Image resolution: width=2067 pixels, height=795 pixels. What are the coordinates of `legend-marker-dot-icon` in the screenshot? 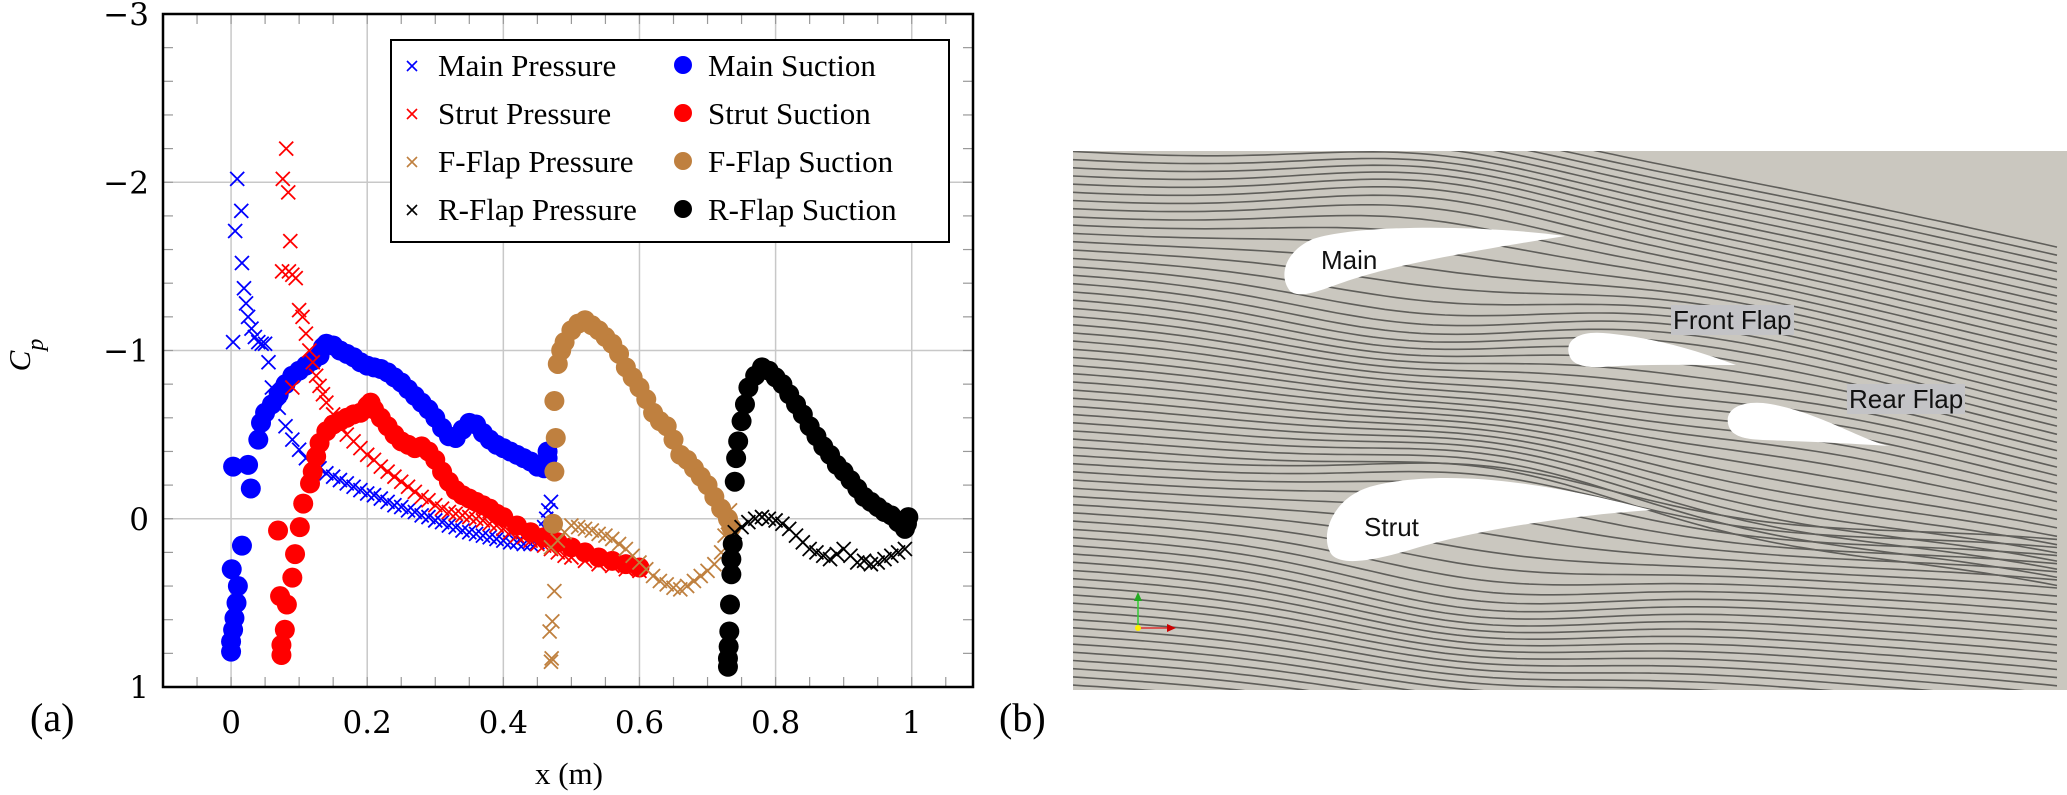 It's located at (683, 209).